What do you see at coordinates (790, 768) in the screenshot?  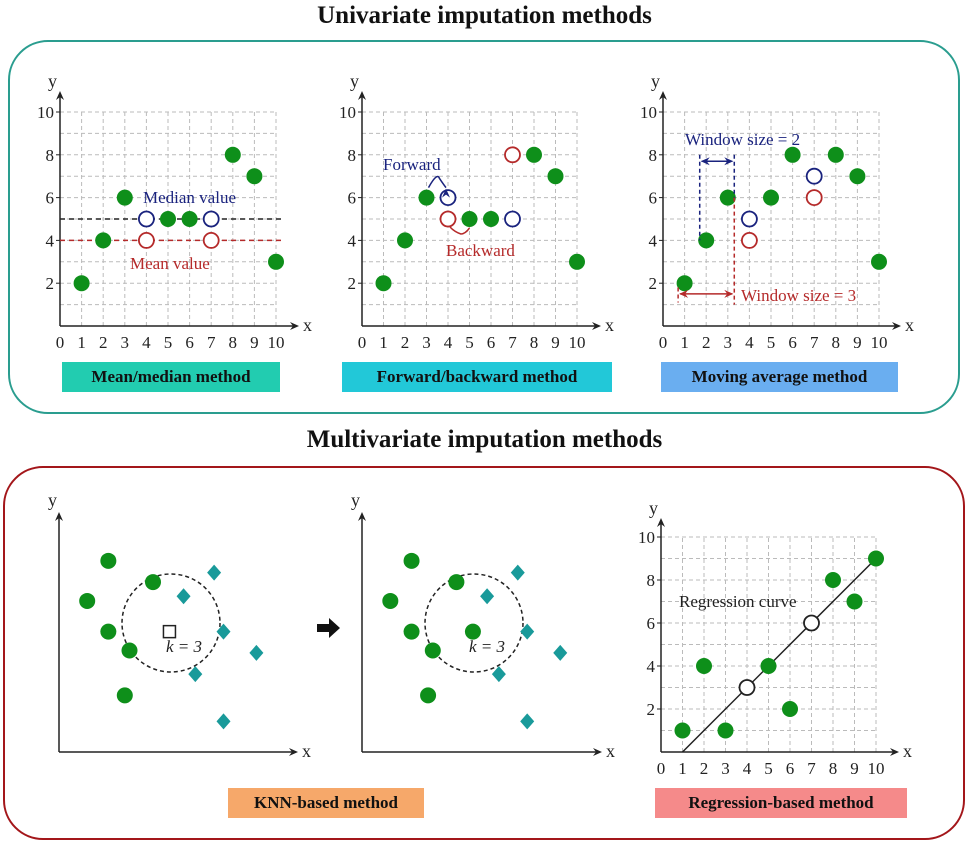 I see `x-tick-label: 6` at bounding box center [790, 768].